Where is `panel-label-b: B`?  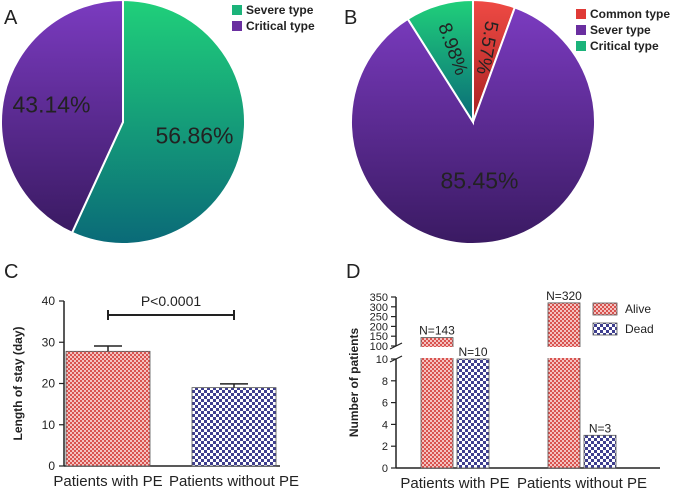 panel-label-b: B is located at coordinates (350, 18).